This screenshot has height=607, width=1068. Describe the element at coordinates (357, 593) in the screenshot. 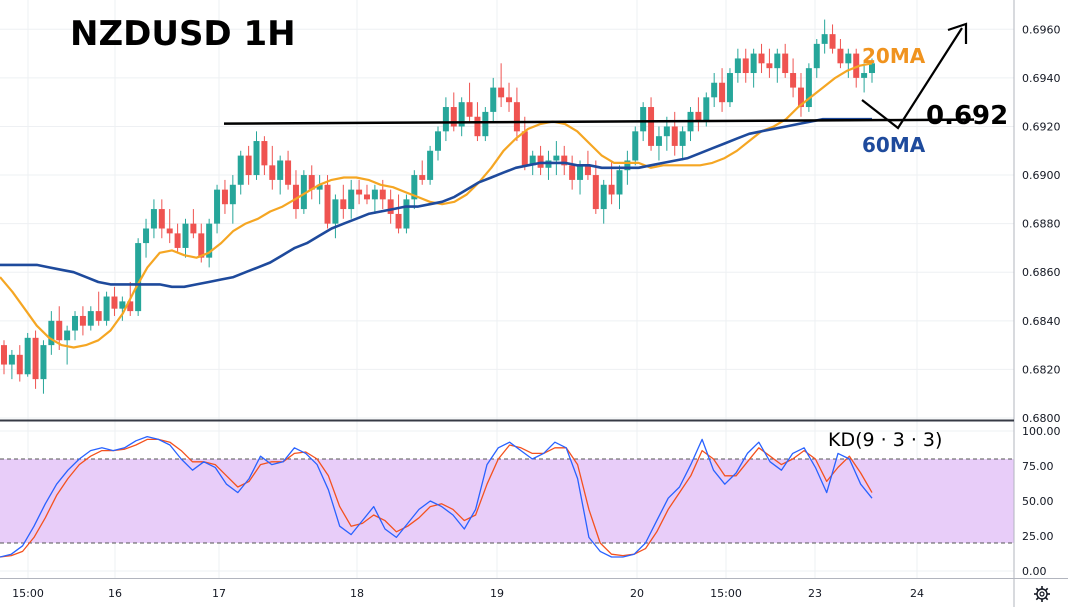

I see `x-tick-label: 18` at that location.